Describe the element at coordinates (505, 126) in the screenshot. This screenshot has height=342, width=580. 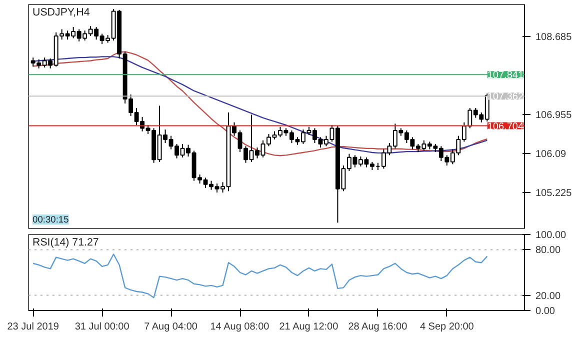
I see `ref-line-label: 106.704` at that location.